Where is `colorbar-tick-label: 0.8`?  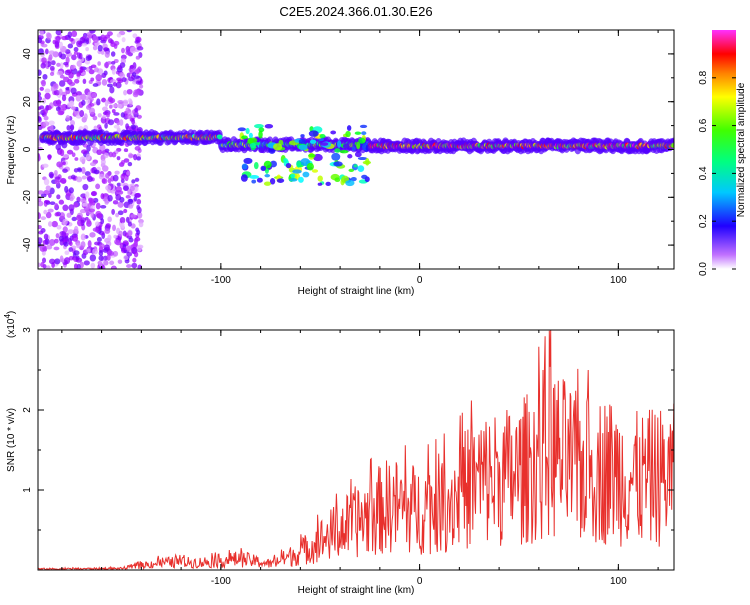
colorbar-tick-label: 0.8 is located at coordinates (703, 77).